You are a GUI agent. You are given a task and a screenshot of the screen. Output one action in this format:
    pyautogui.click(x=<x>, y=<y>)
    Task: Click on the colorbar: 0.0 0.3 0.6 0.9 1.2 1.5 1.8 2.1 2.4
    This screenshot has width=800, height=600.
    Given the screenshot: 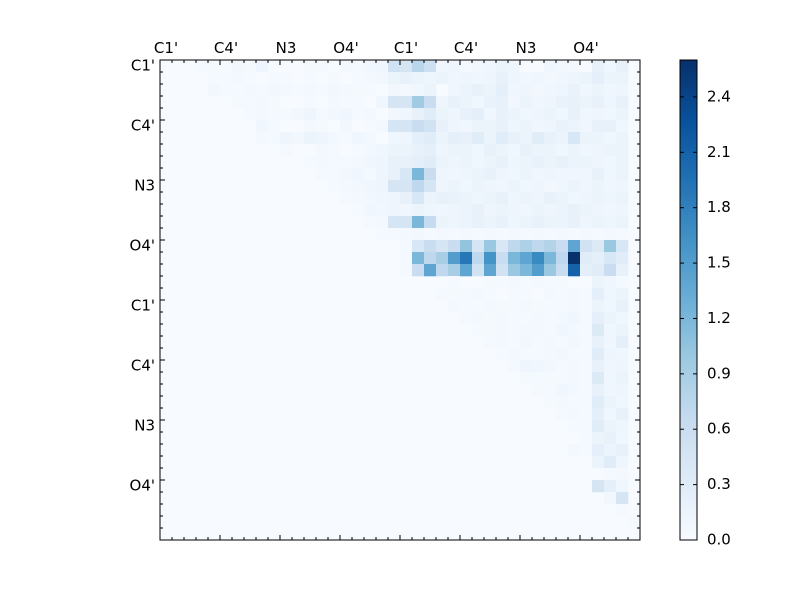 What is the action you would take?
    pyautogui.click(x=705, y=304)
    